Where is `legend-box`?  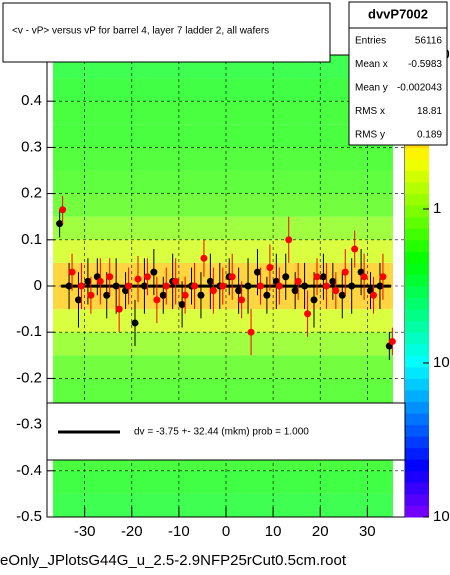 legend-box is located at coordinates (226, 431).